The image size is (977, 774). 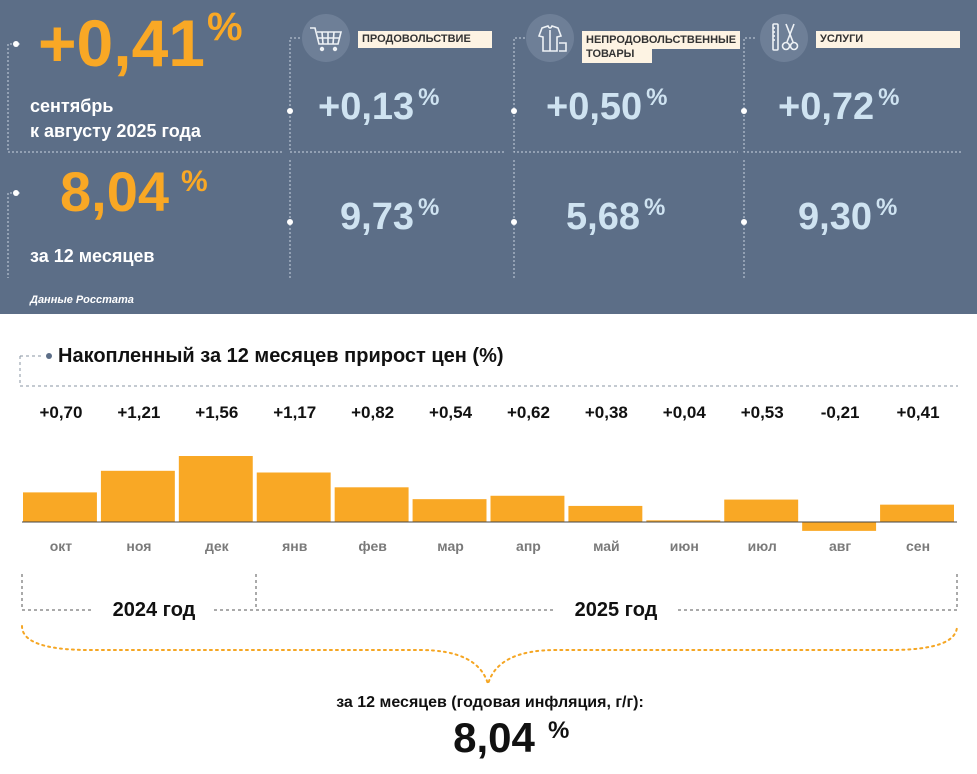 What do you see at coordinates (372, 546) in the screenshot?
I see `month-label-фев: фев` at bounding box center [372, 546].